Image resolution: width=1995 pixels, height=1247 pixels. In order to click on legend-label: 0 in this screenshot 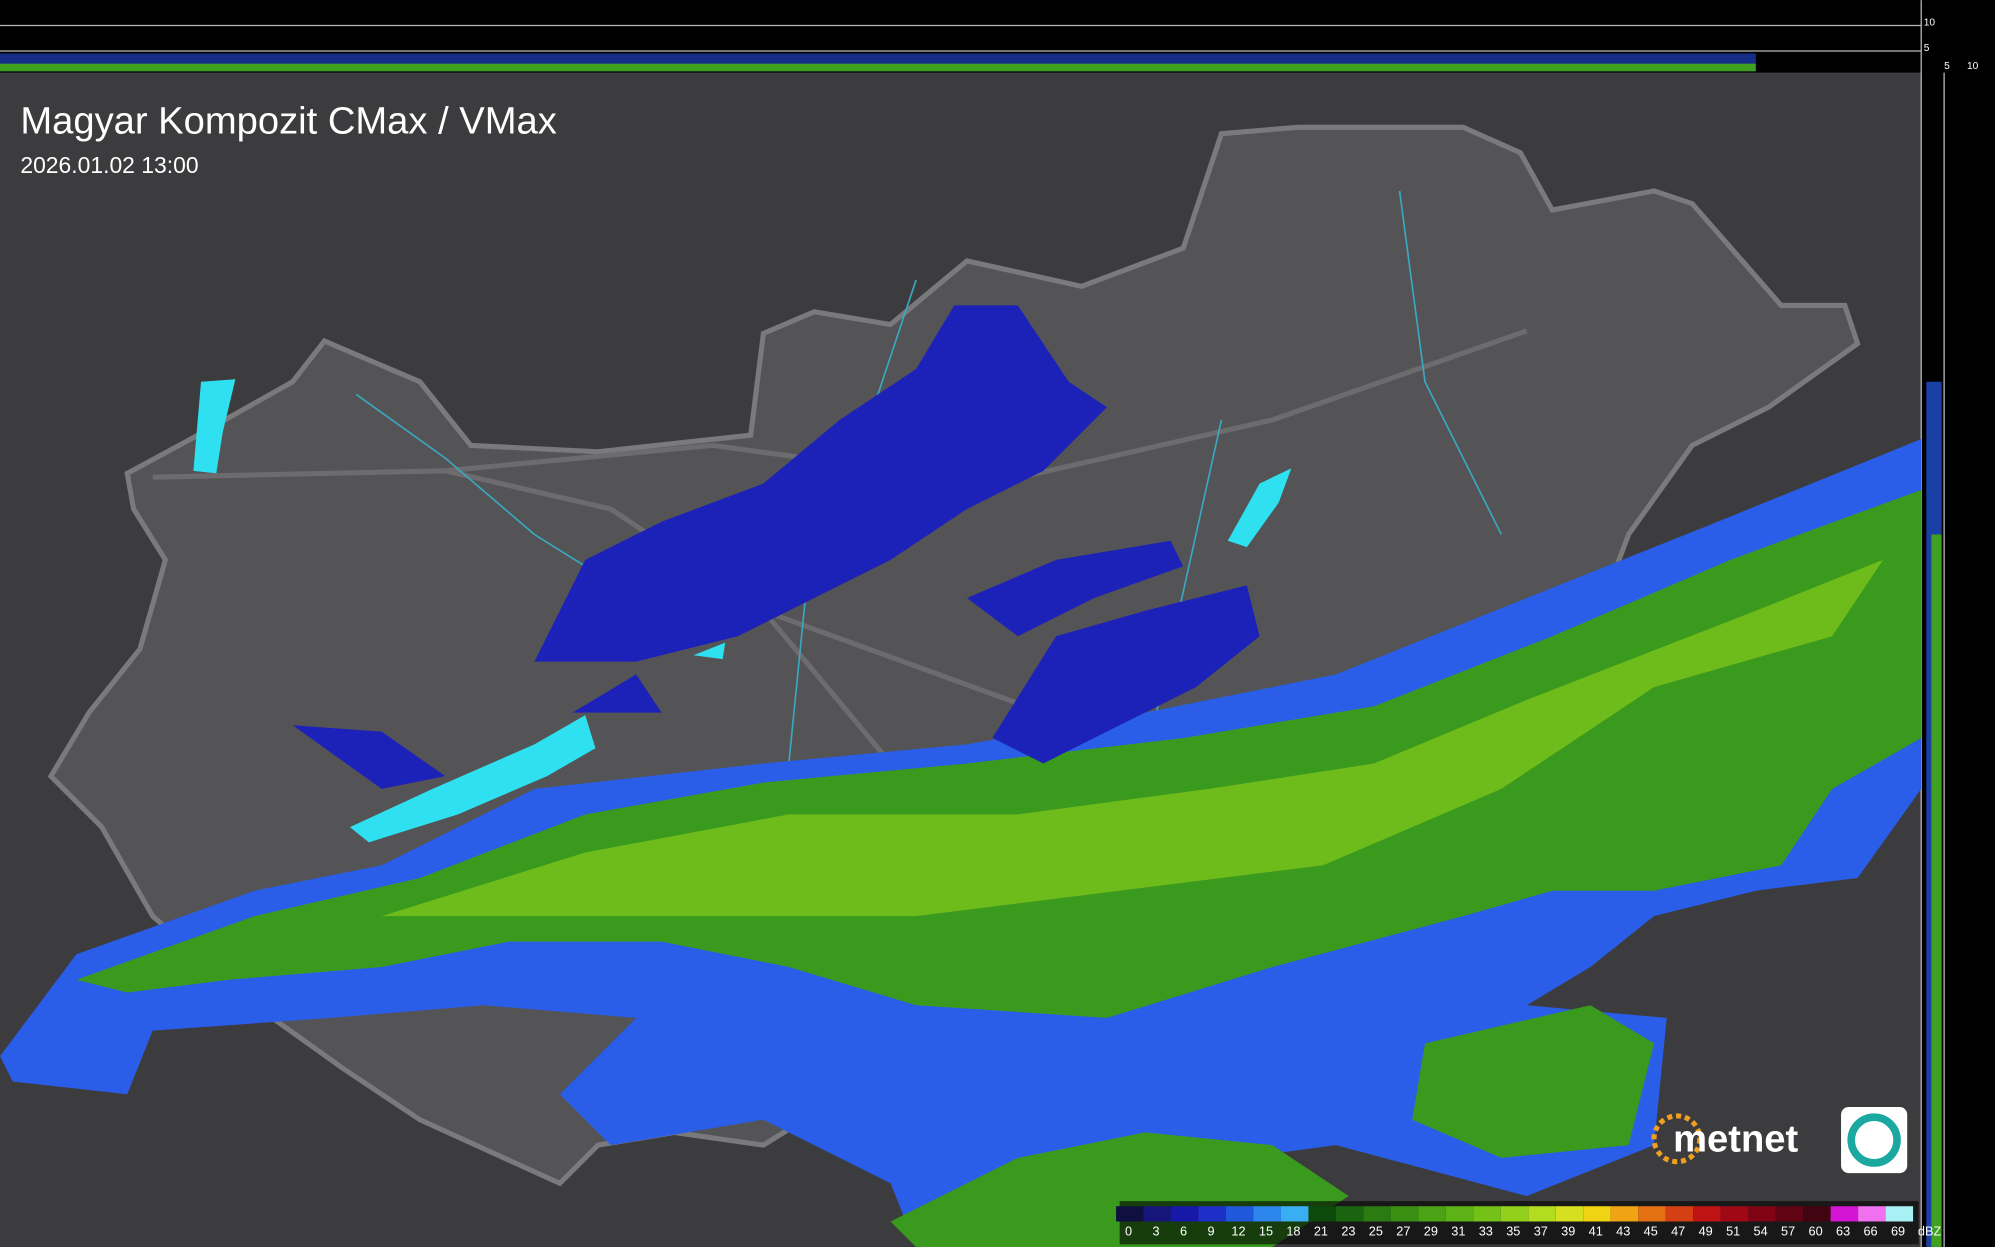, I will do `click(1128, 1230)`.